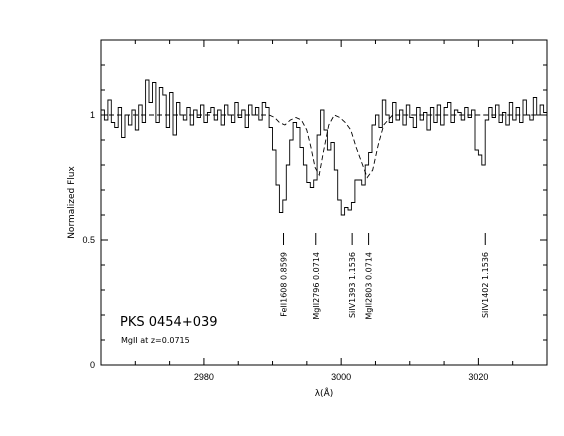  I want to click on y-tick-label: 1, so click(92, 115).